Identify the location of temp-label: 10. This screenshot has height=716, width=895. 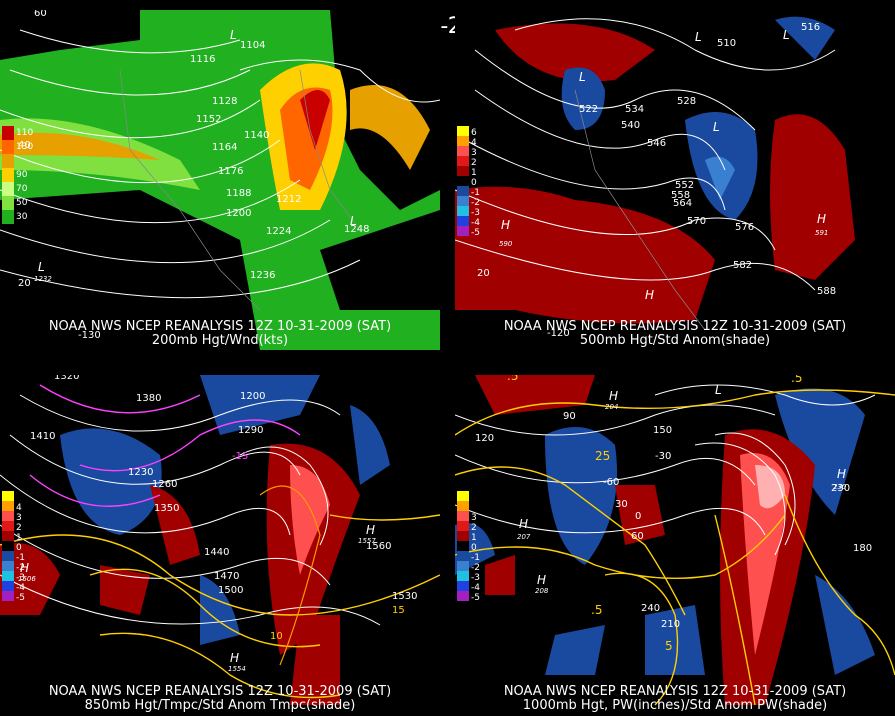
(276, 636).